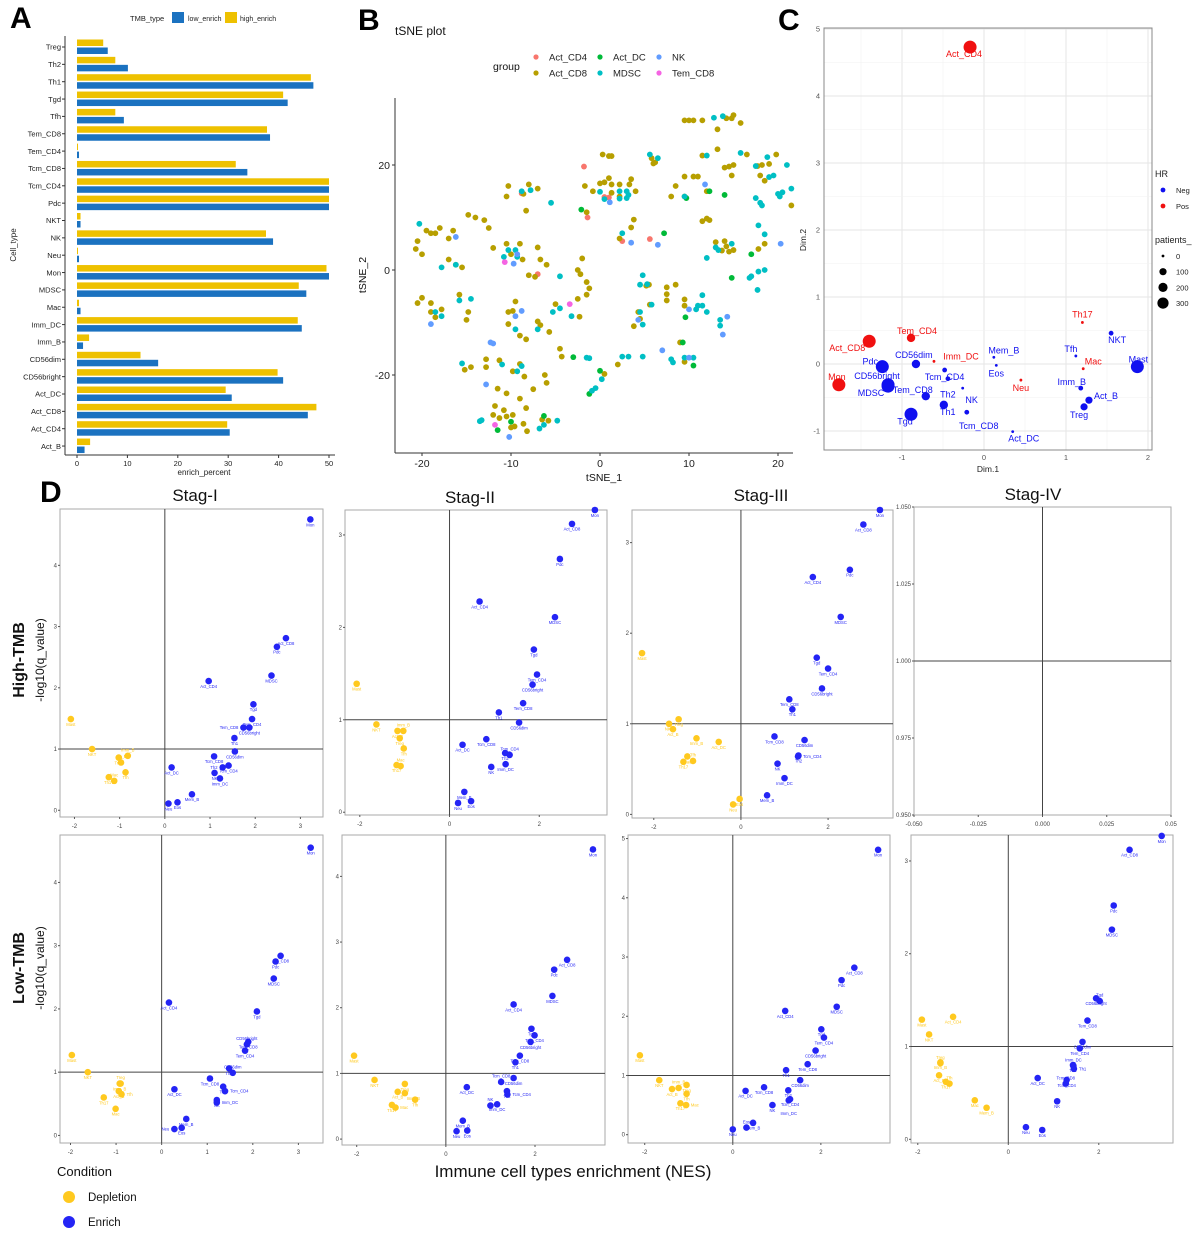  Describe the element at coordinates (1074, 1069) in the screenshot. I see `enrich-point-Th1` at that location.